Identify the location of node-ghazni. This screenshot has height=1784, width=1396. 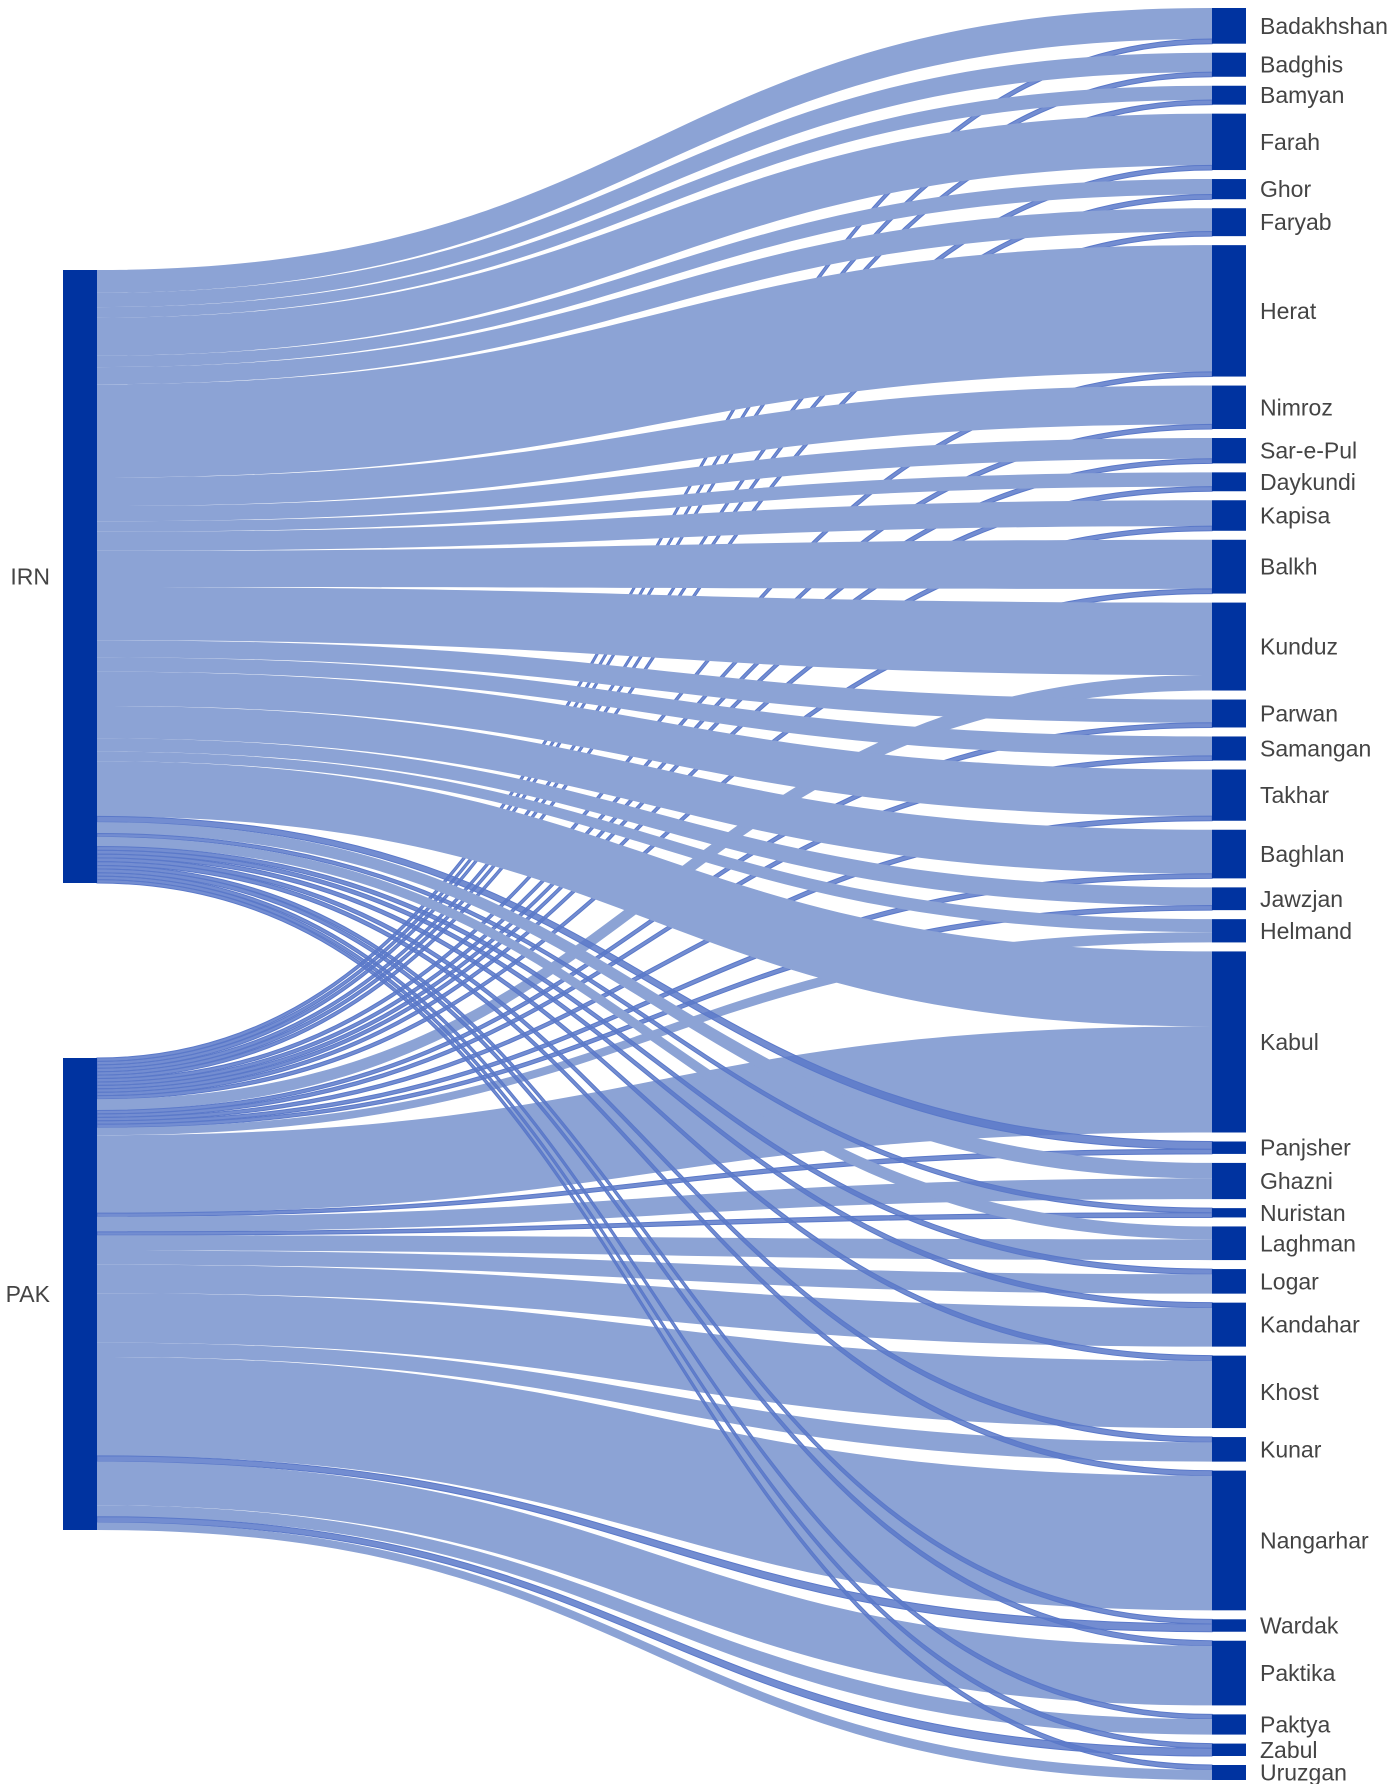
(1229, 1181).